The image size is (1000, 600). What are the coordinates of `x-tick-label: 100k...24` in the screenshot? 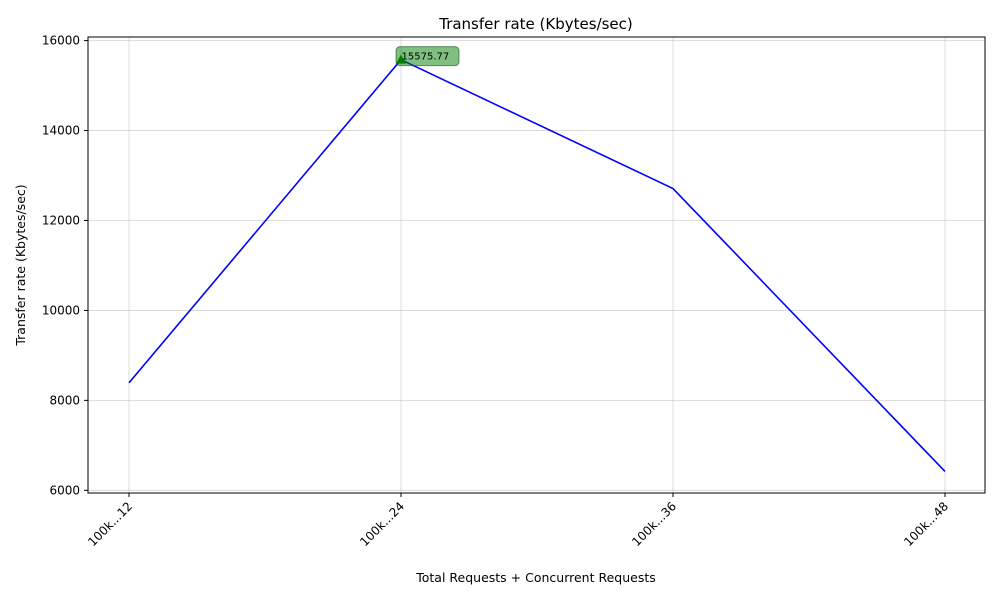 It's located at (382, 524).